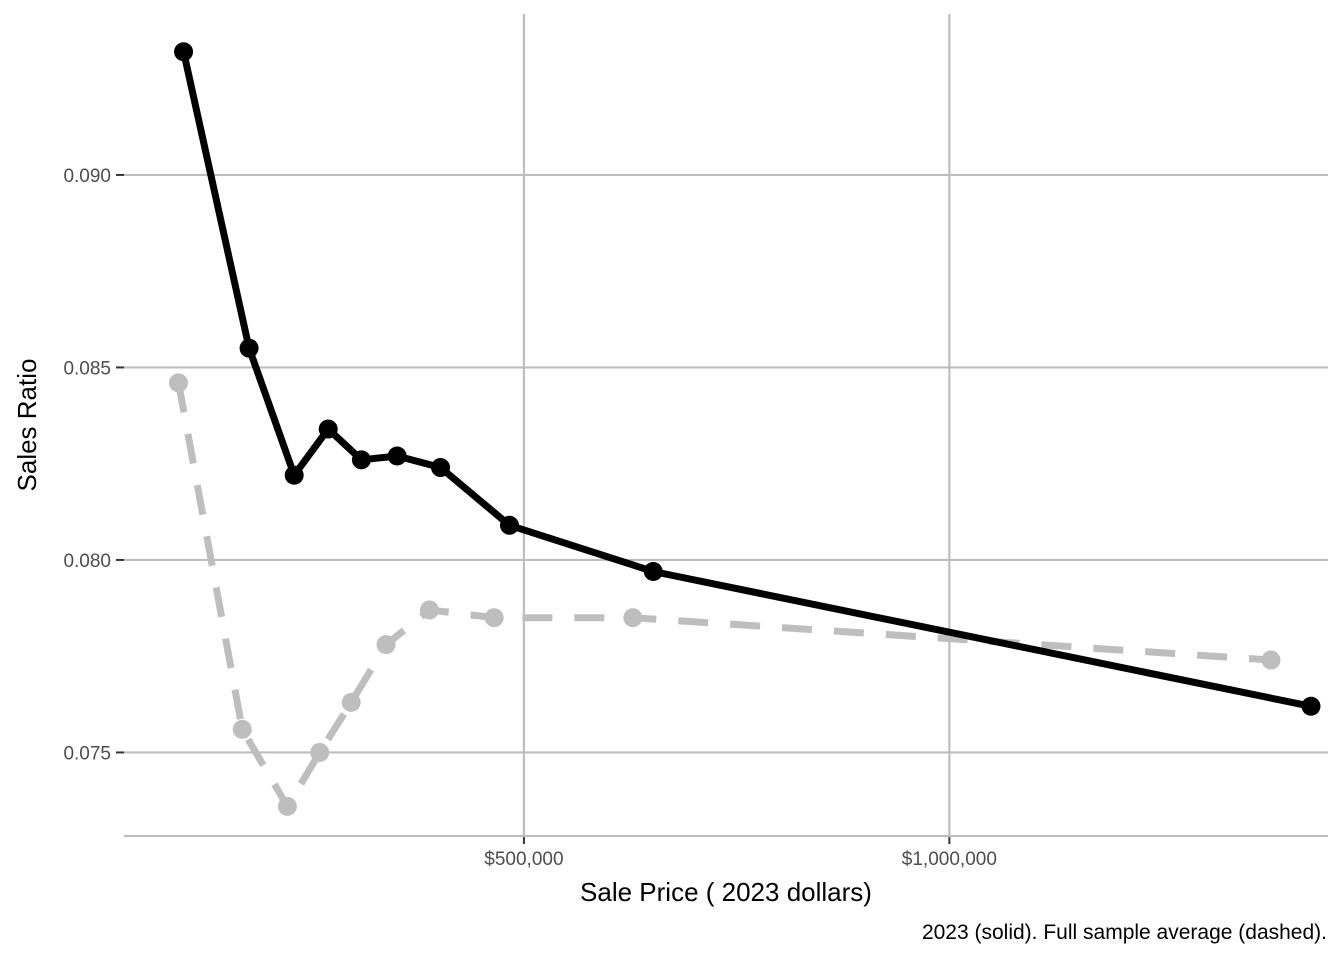  Describe the element at coordinates (87, 368) in the screenshot. I see `y-tick-label: 0.085` at that location.